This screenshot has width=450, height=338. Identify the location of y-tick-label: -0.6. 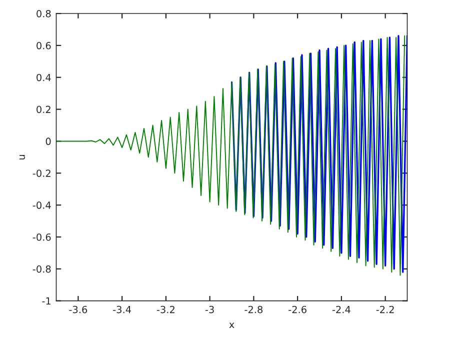
(41, 237).